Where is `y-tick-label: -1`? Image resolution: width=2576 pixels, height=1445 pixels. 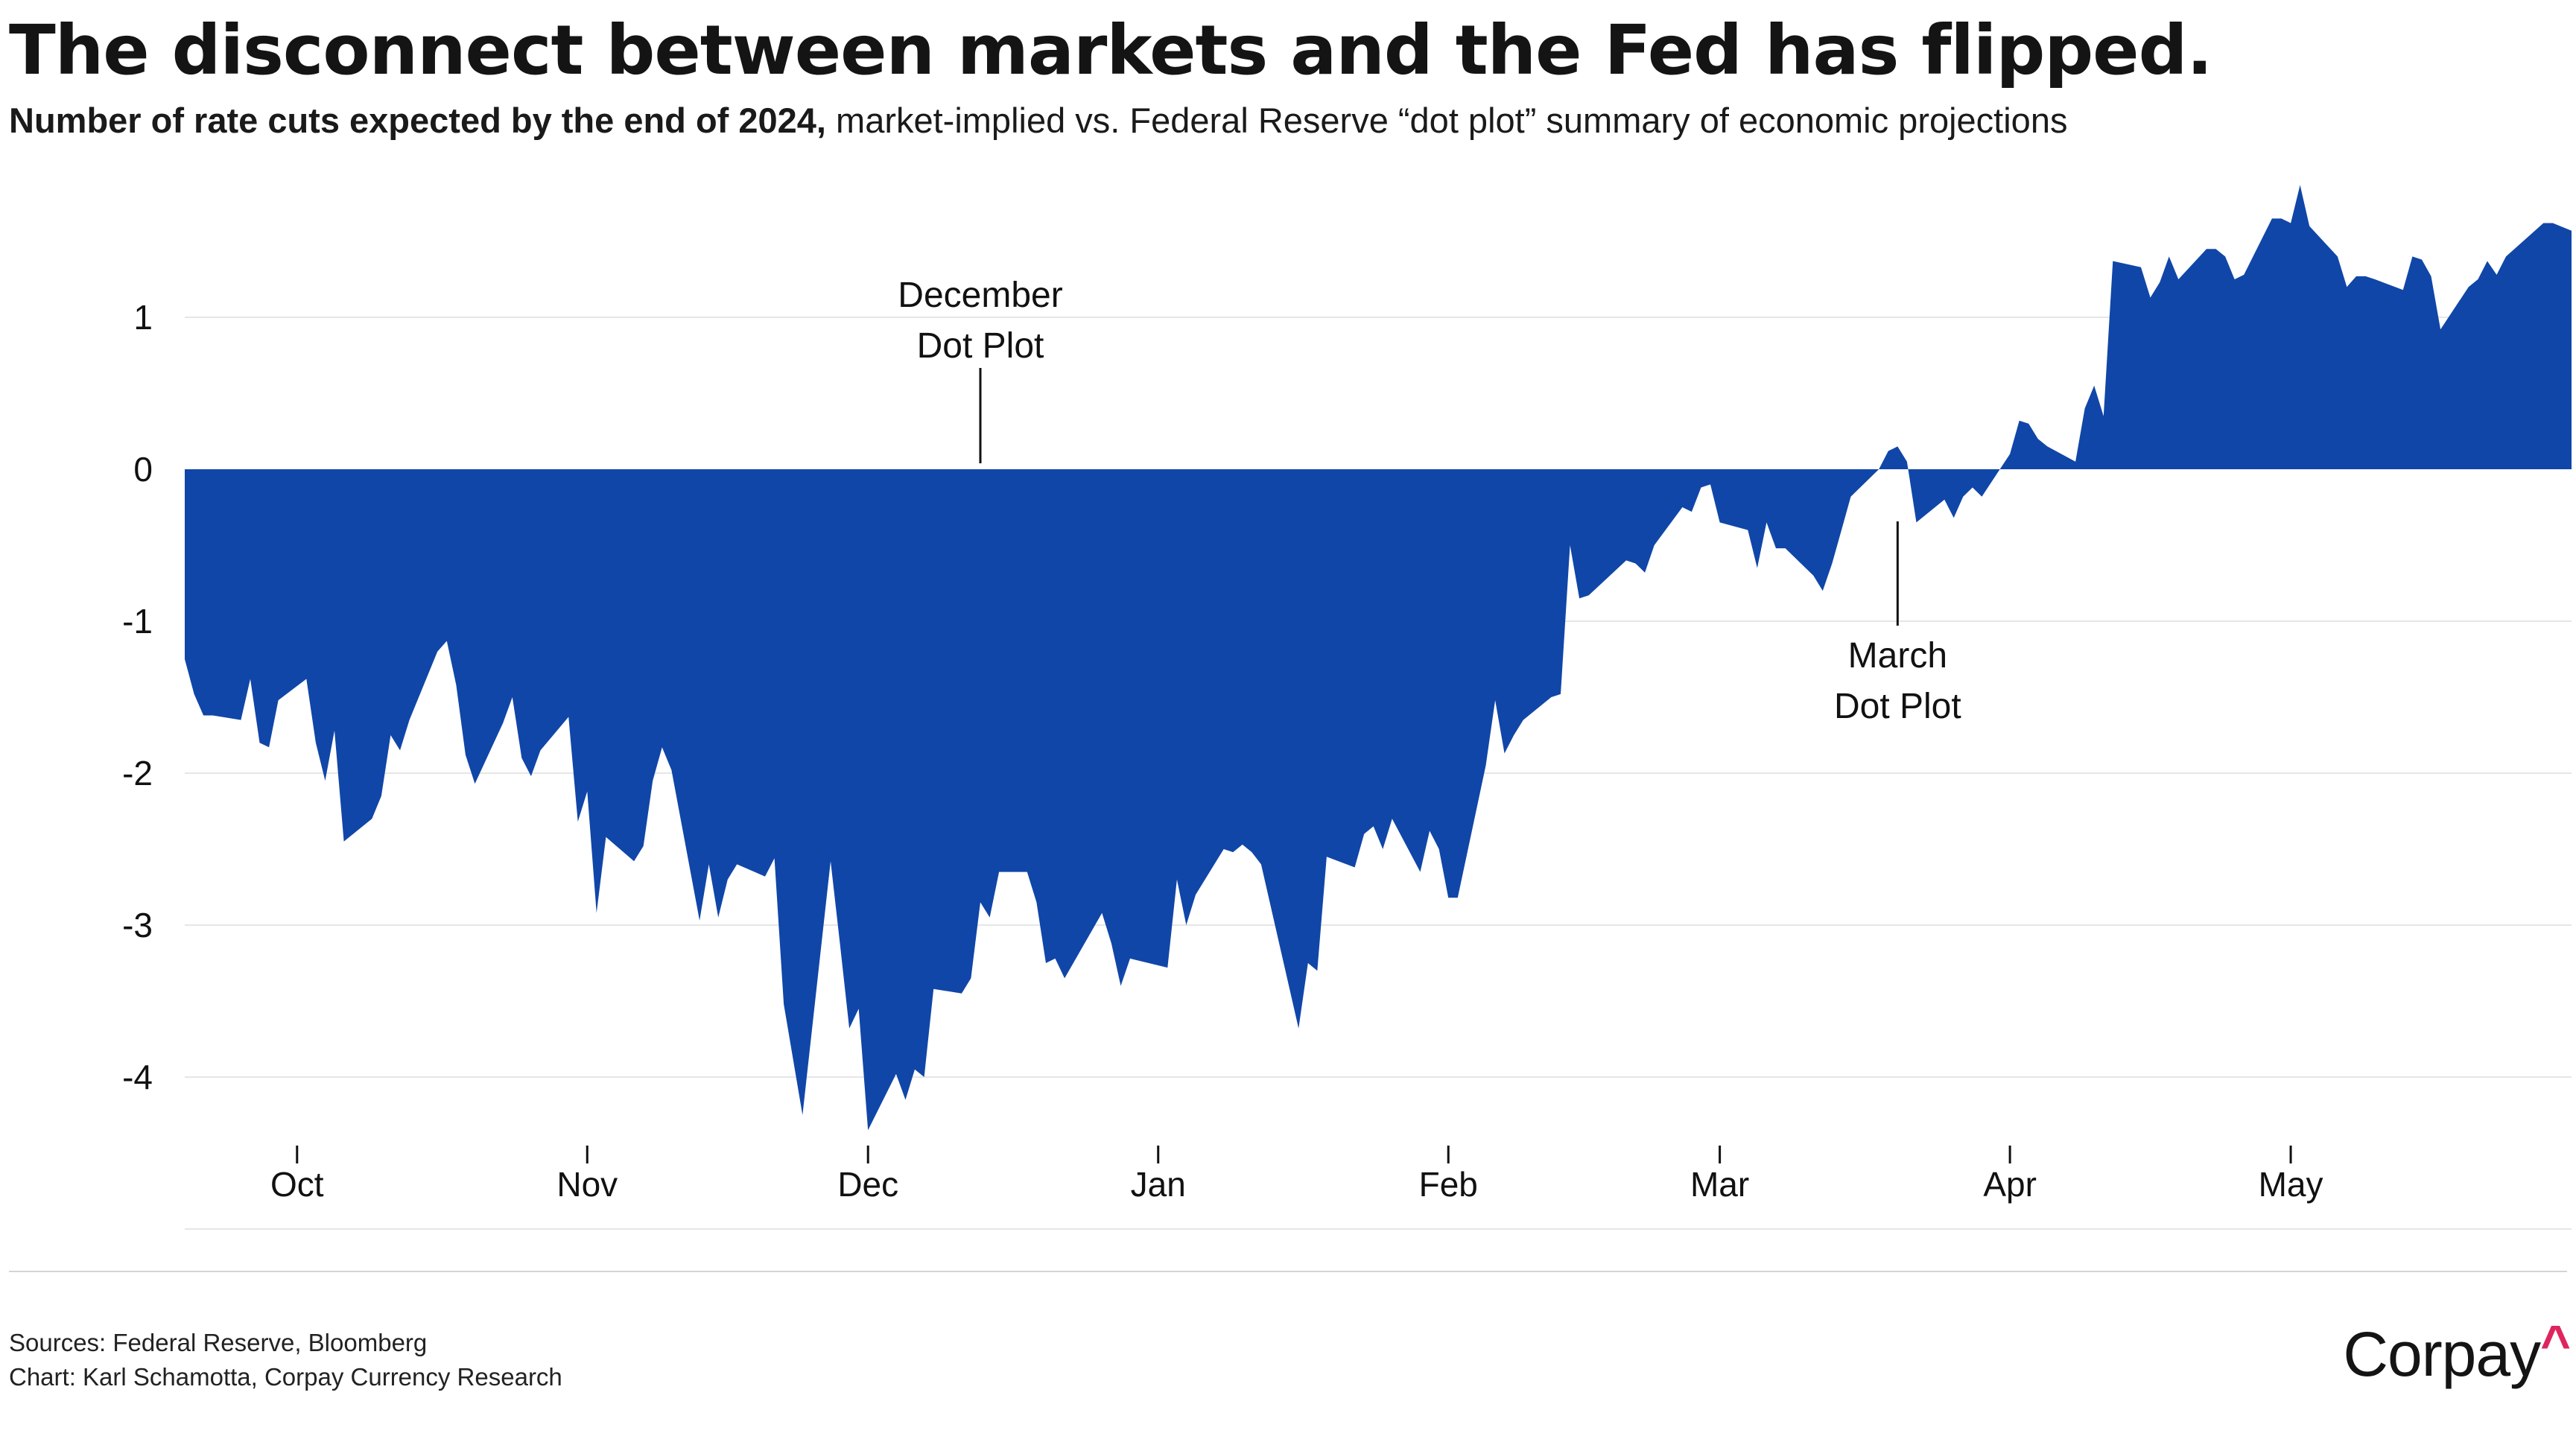
y-tick-label: -1 is located at coordinates (137, 621).